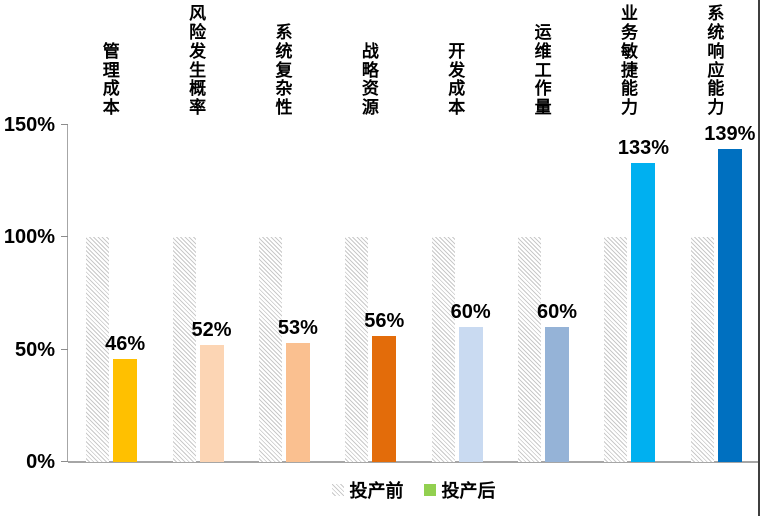 This screenshot has width=766, height=516. Describe the element at coordinates (370, 79) in the screenshot. I see `category-label-4: 战 略 资 源` at that location.